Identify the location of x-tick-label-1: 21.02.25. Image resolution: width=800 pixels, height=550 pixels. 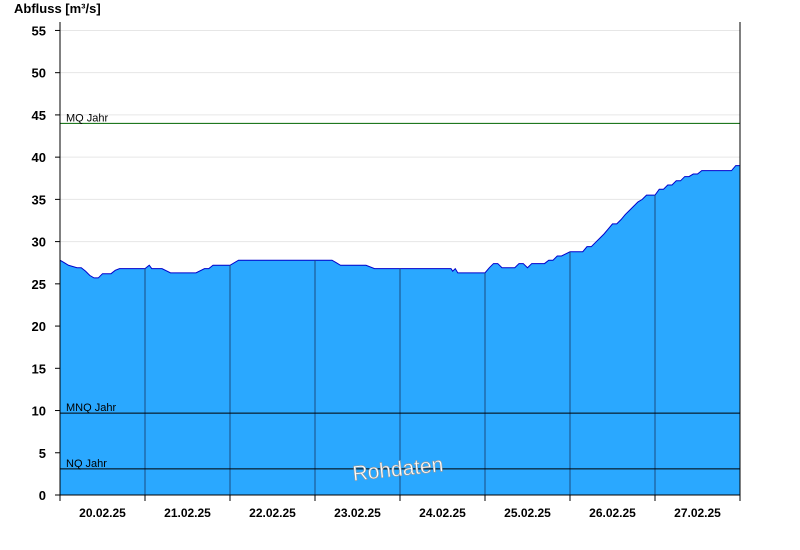
(187, 513).